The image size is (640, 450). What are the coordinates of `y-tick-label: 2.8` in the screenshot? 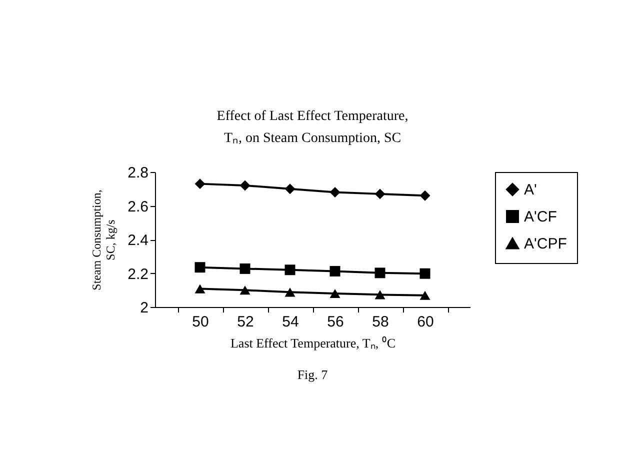 It's located at (138, 173).